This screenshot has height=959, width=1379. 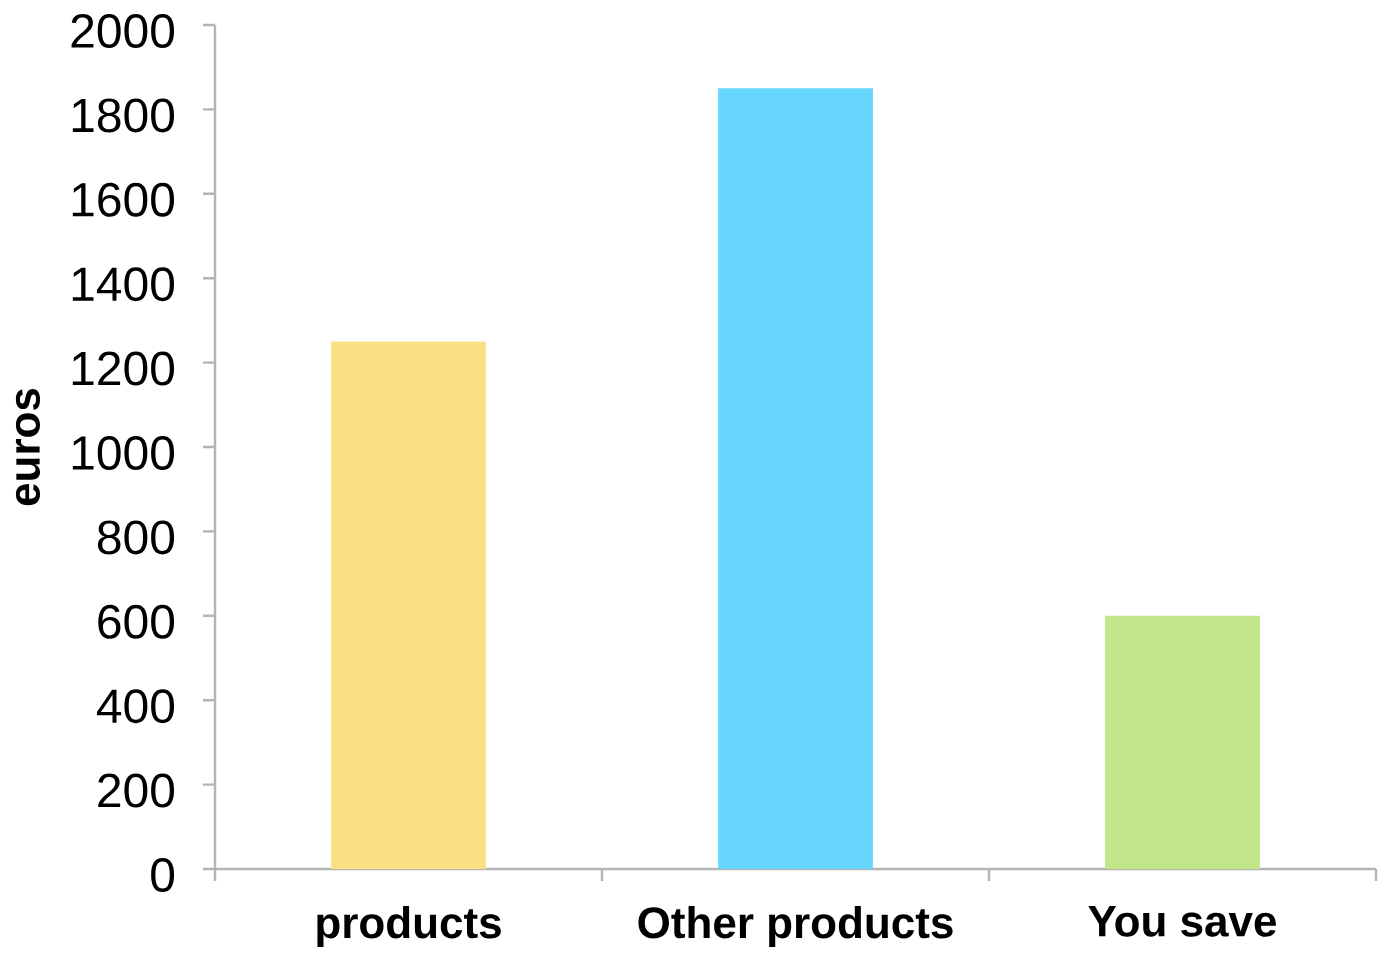 I want to click on y-tick-label: 1600, so click(x=123, y=199).